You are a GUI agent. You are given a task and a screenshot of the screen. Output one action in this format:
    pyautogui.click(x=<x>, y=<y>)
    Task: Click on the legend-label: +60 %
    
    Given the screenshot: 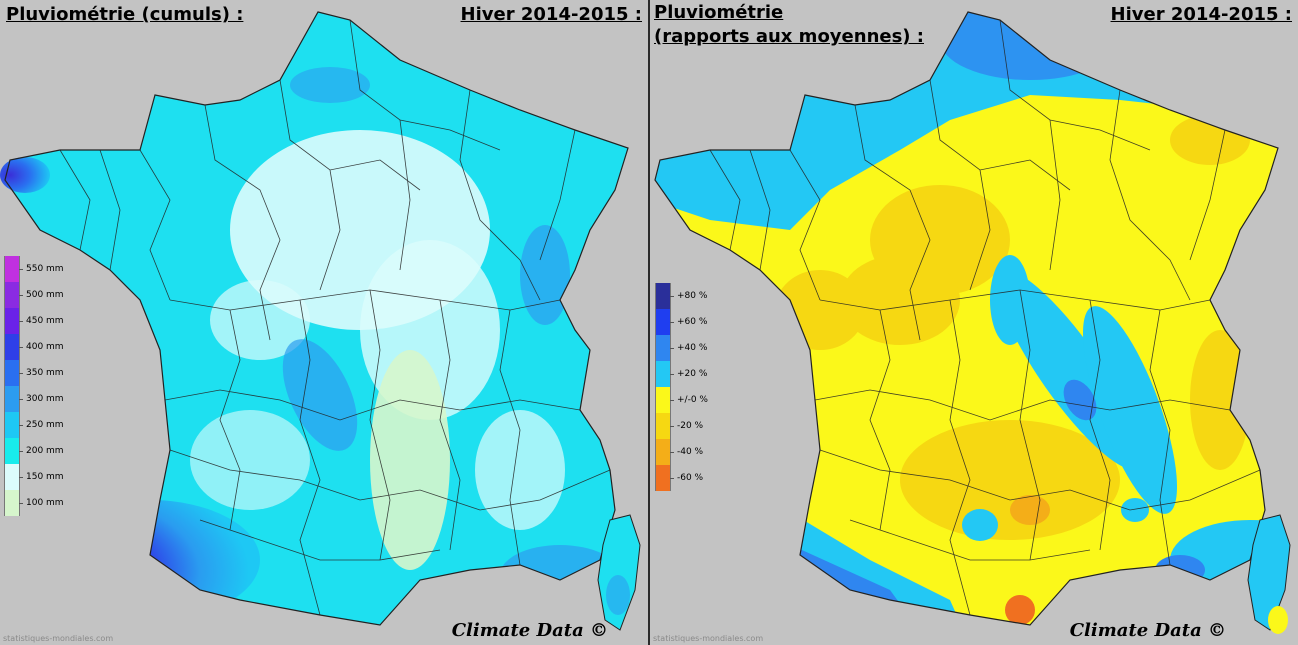 What is the action you would take?
    pyautogui.click(x=692, y=322)
    